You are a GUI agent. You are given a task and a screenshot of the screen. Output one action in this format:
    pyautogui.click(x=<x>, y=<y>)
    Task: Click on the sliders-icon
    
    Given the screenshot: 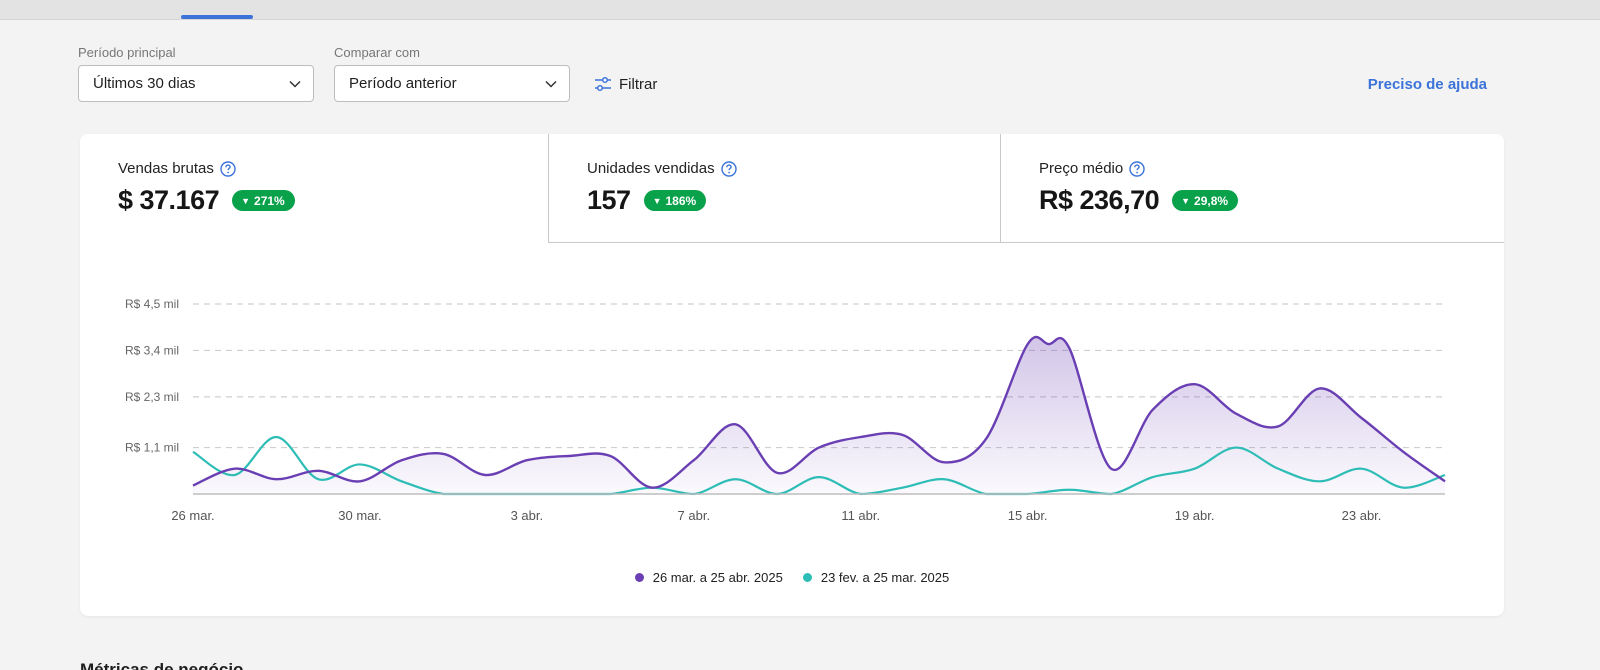 What is the action you would take?
    pyautogui.click(x=603, y=84)
    